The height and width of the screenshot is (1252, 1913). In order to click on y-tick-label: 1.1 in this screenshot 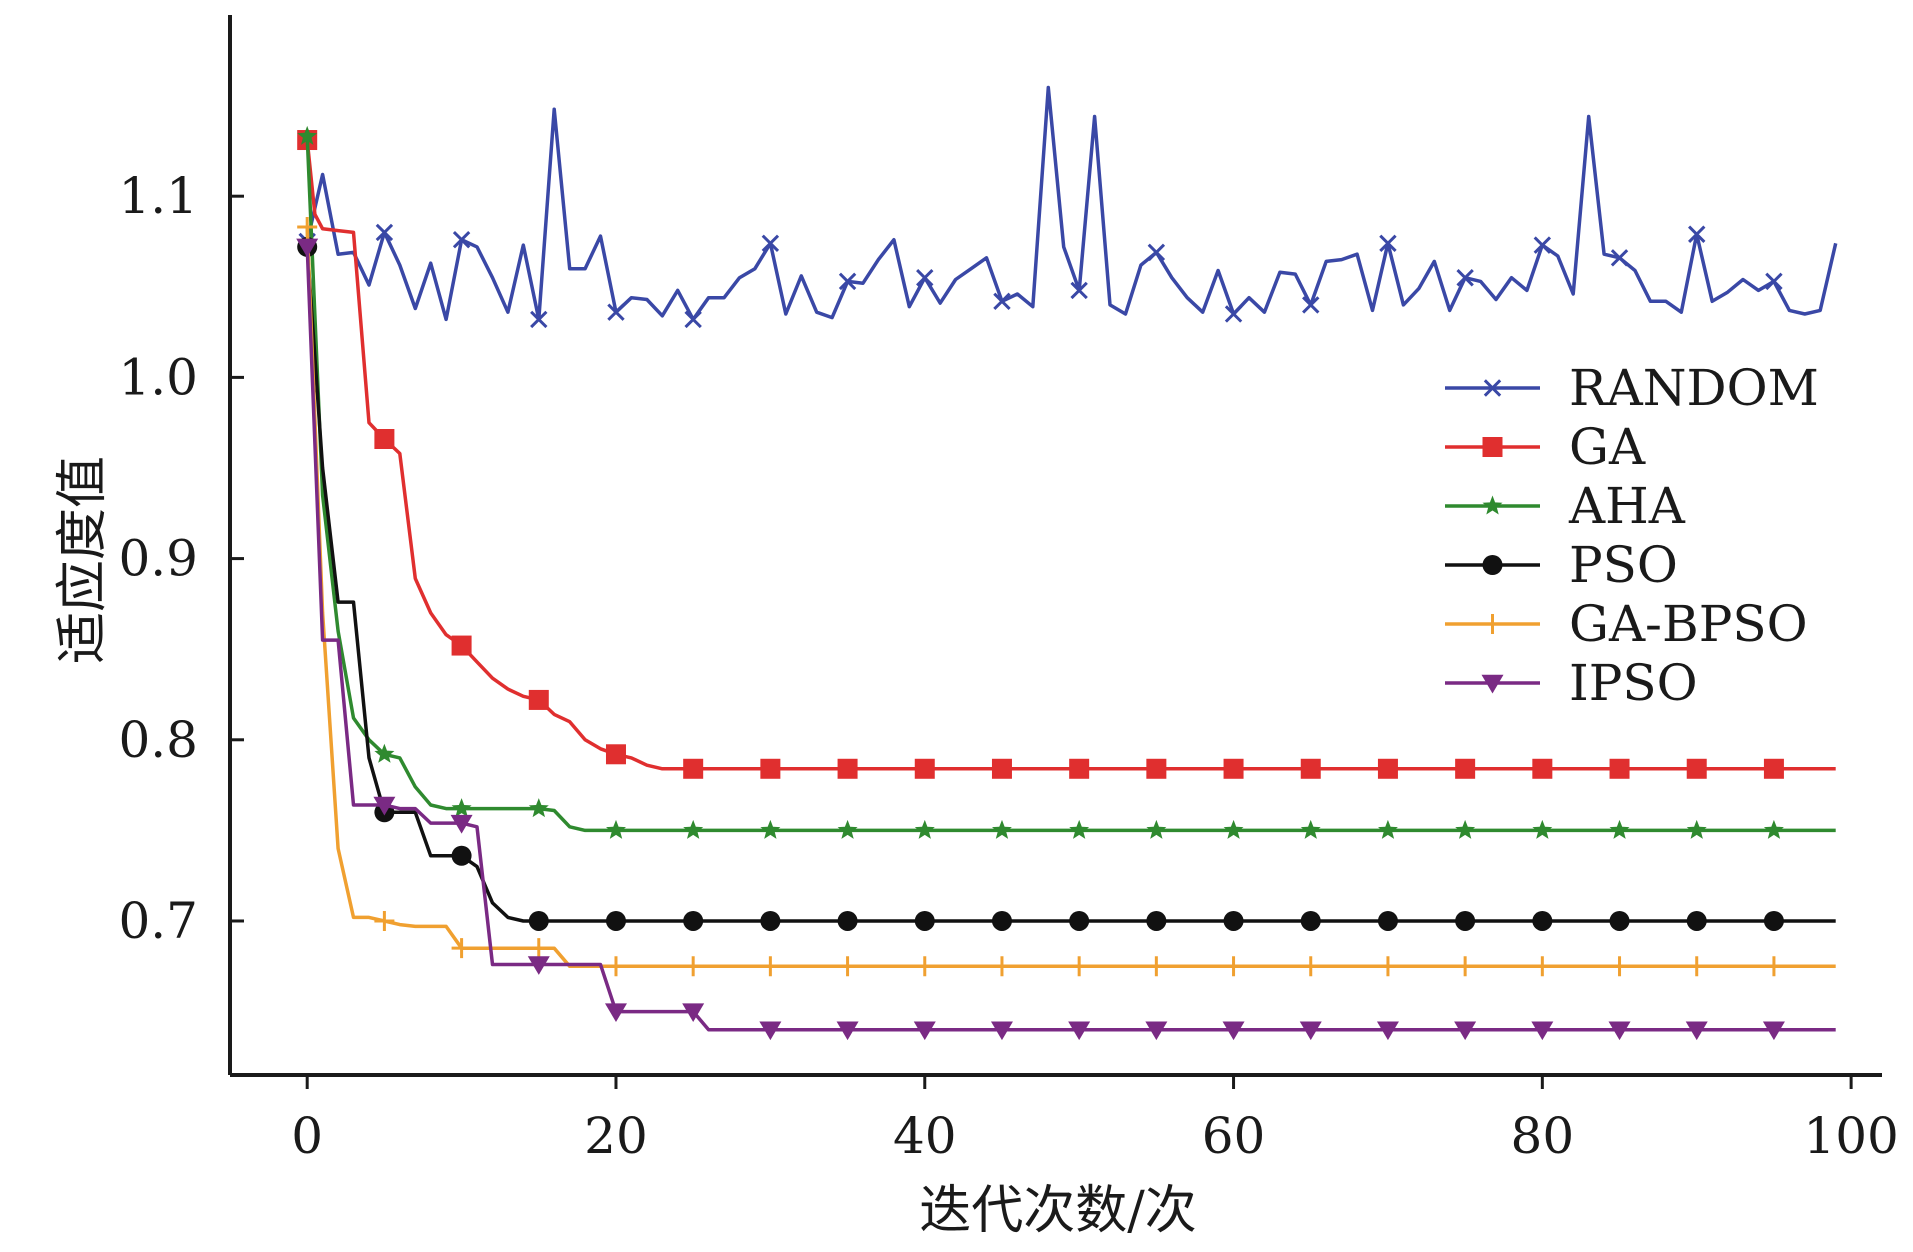, I will do `click(158, 196)`.